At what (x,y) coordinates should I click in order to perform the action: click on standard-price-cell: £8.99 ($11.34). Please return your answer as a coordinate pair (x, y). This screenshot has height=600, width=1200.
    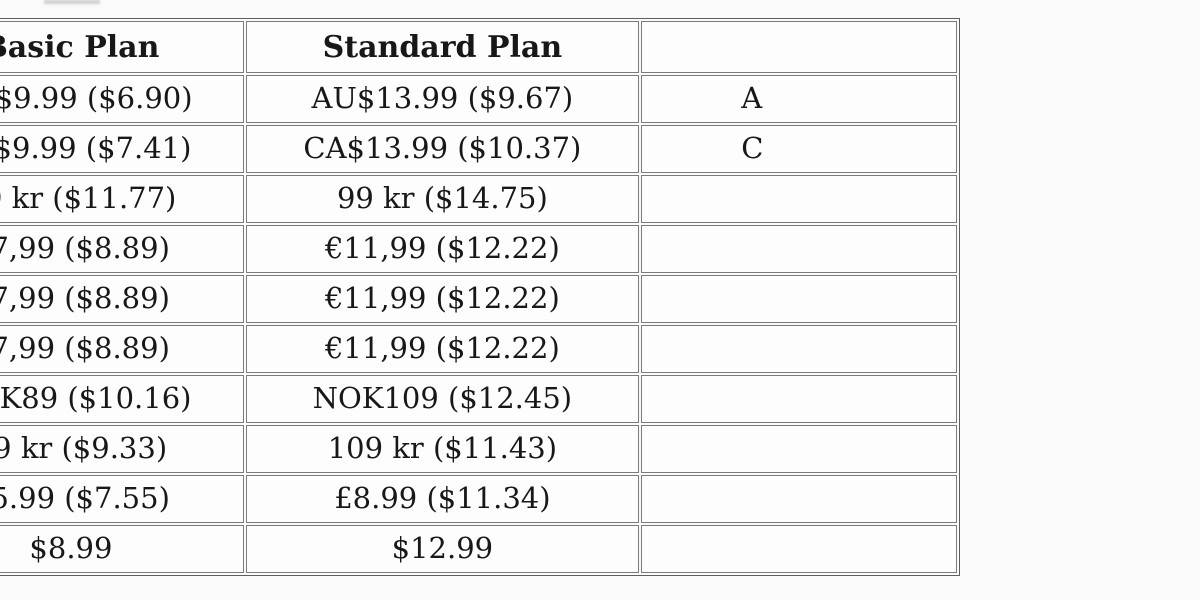
    Looking at the image, I should click on (442, 499).